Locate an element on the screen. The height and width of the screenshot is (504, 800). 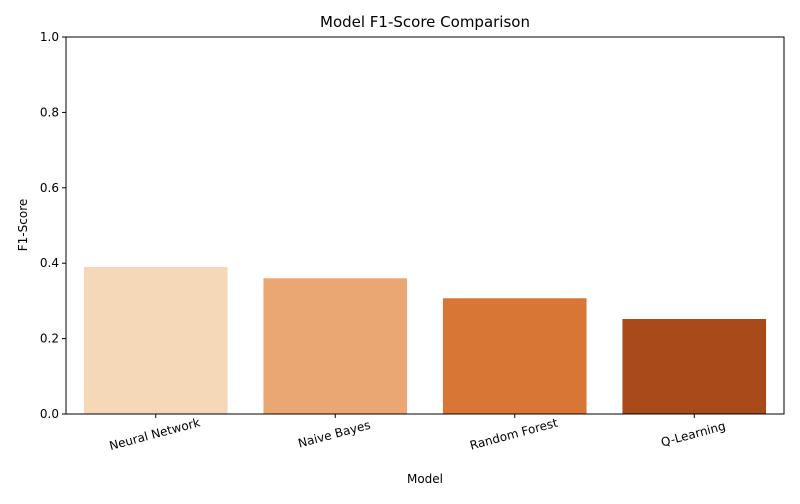
chart-title: Model F1-Score Comparison is located at coordinates (425, 22).